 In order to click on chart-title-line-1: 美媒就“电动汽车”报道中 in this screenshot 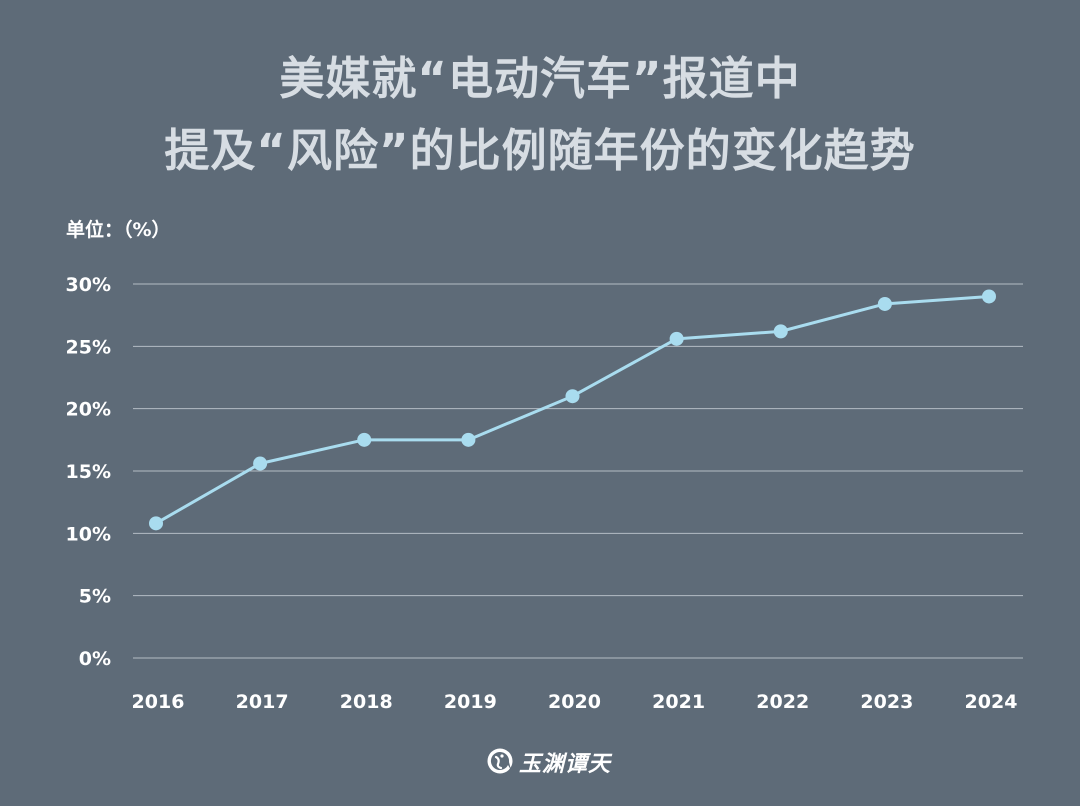, I will do `click(540, 78)`.